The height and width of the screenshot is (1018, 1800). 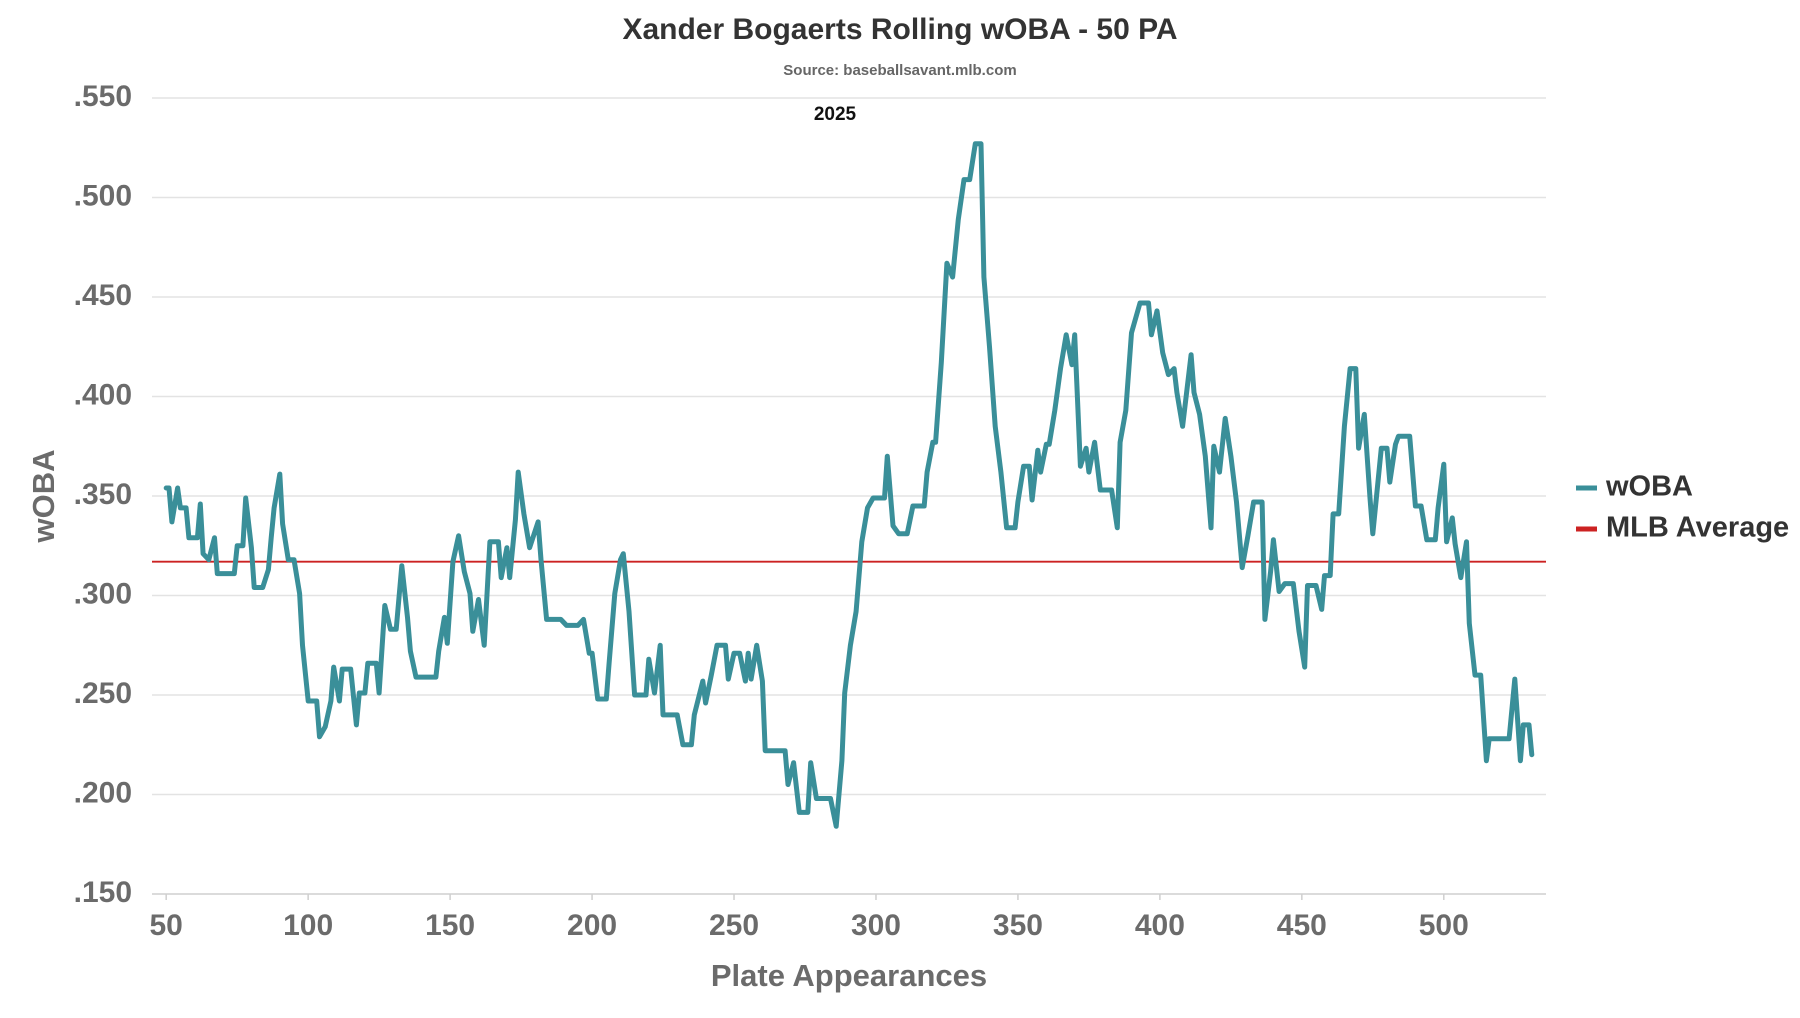 I want to click on legend-label: MLB Average, so click(x=1697, y=528).